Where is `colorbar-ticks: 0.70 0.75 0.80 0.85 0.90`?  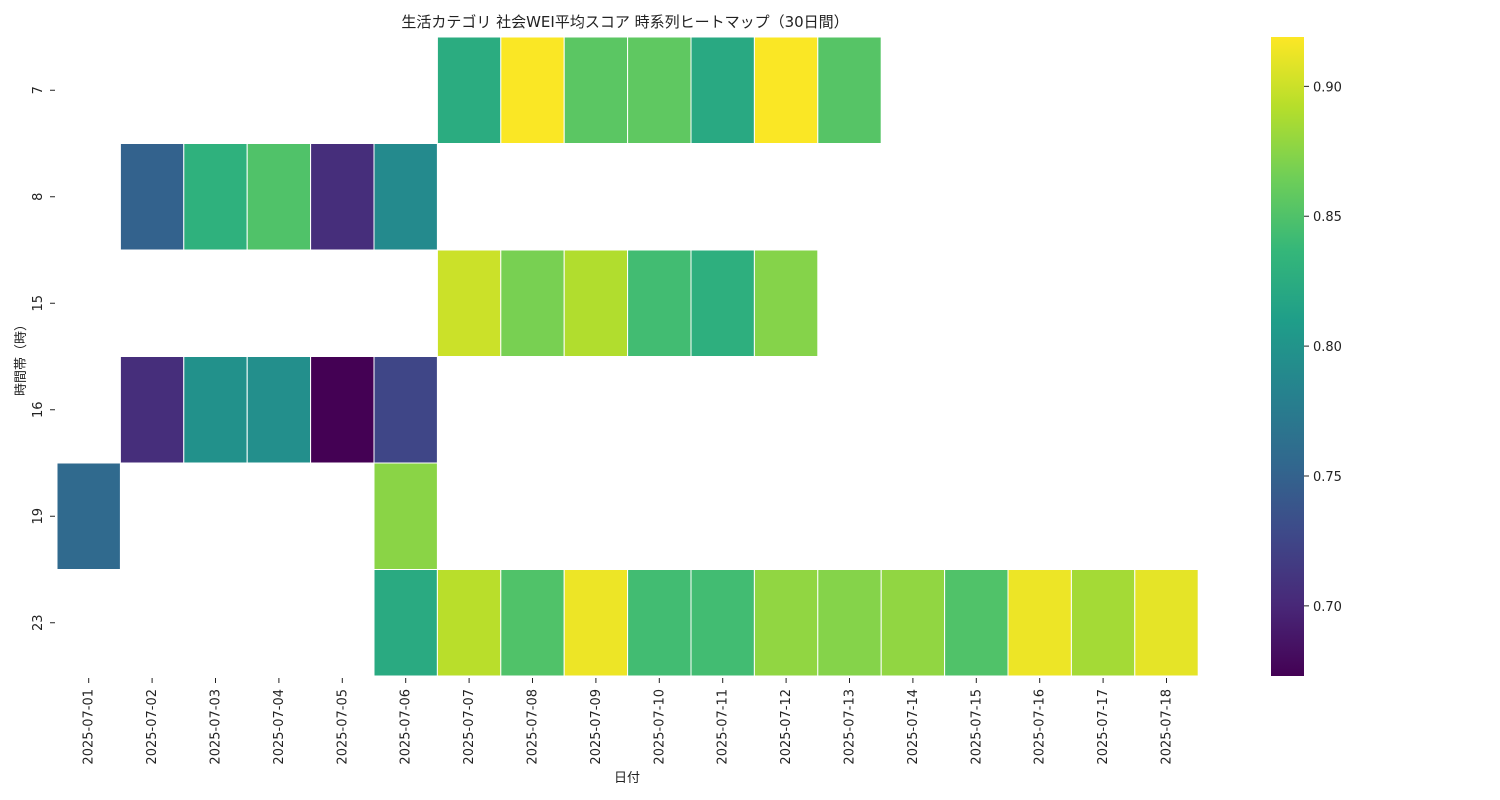
colorbar-ticks: 0.70 0.75 0.80 0.85 0.90 is located at coordinates (1323, 347).